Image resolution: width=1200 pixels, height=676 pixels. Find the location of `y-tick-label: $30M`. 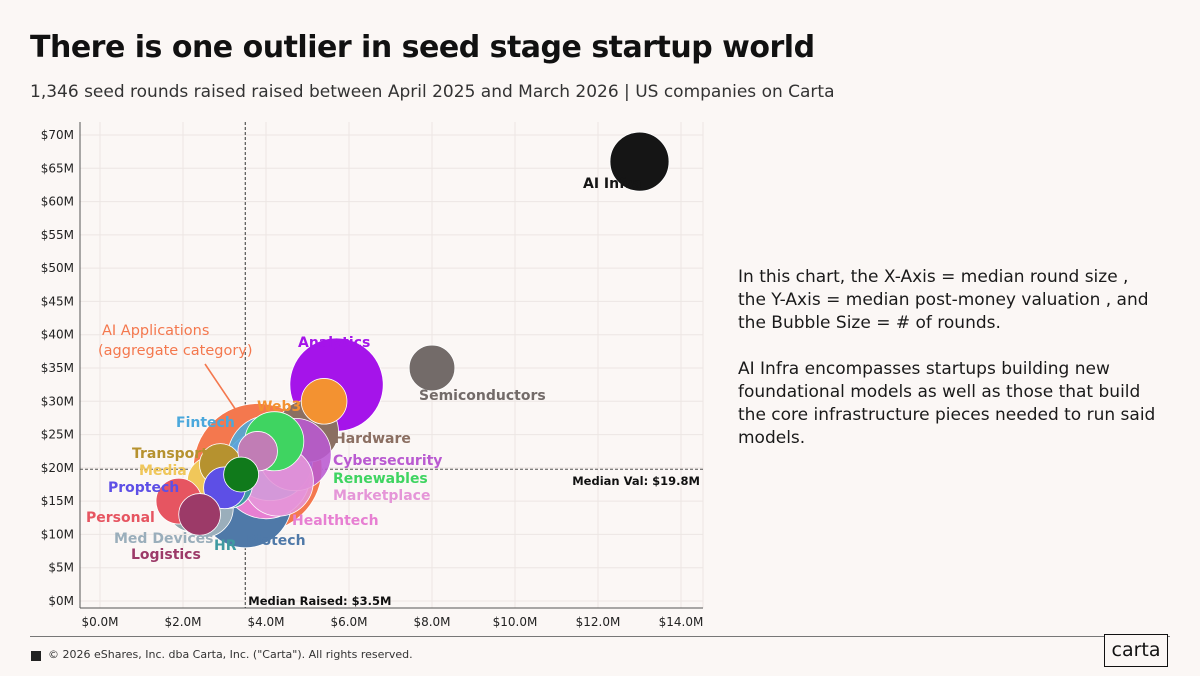

y-tick-label: $30M is located at coordinates (57, 401).